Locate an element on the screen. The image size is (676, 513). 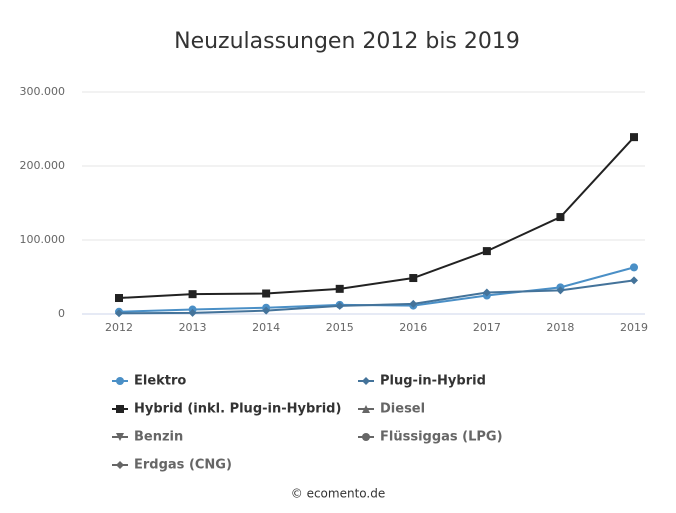
x-tick-label: 2019 is located at coordinates (634, 327).